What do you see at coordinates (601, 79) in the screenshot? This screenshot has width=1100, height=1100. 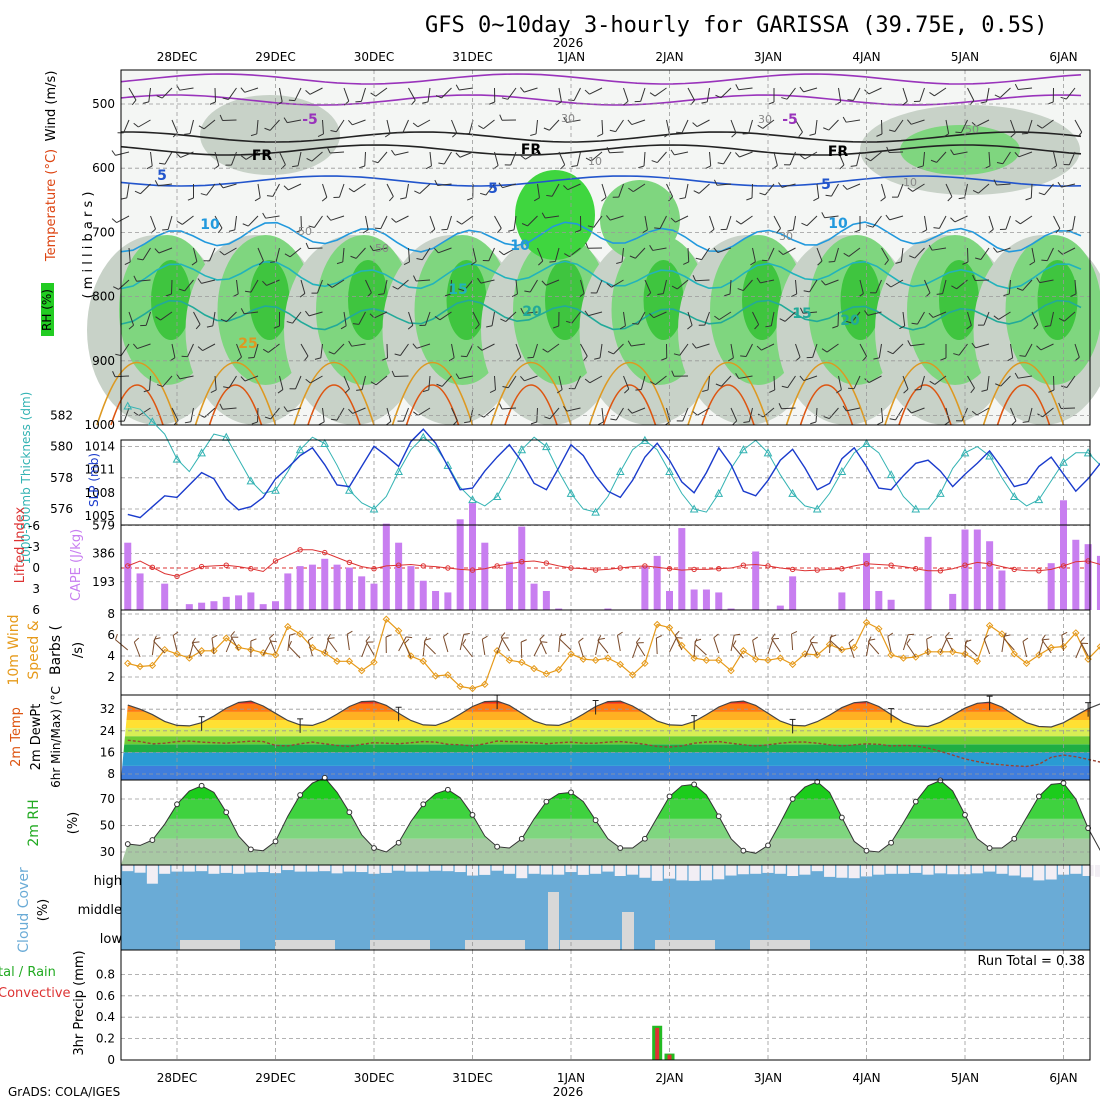 I see `isotherm-line` at bounding box center [601, 79].